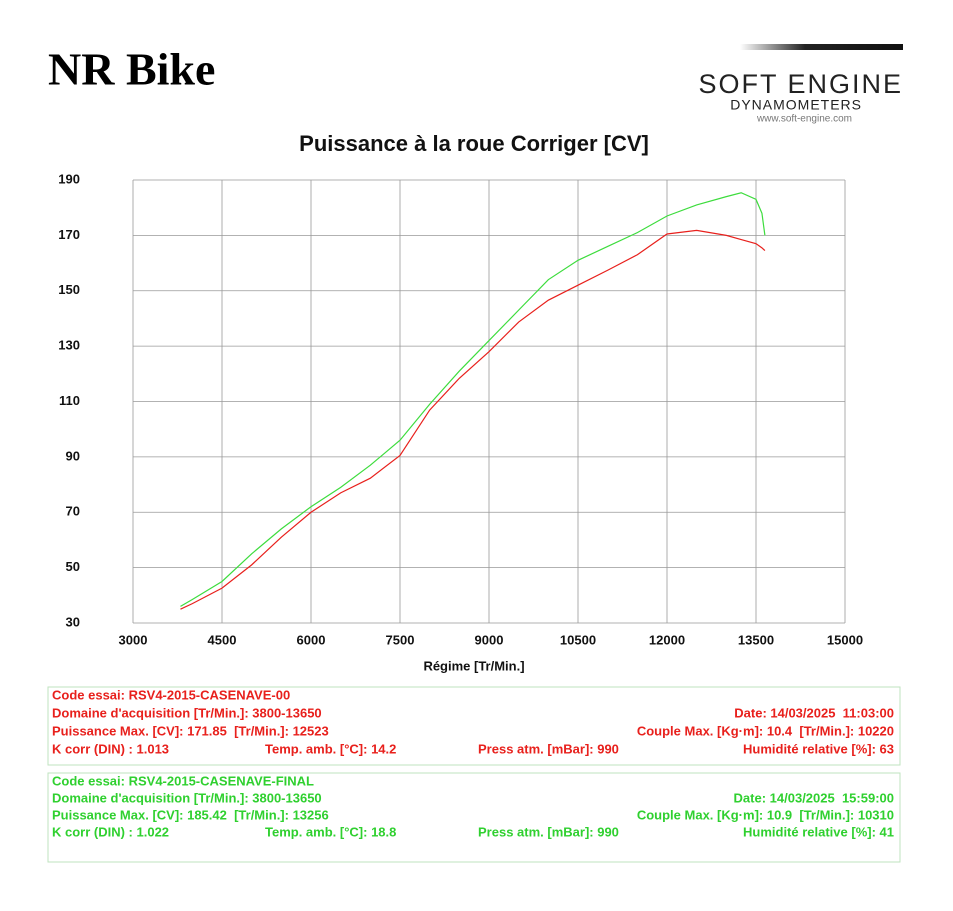 The width and height of the screenshot is (953, 911). I want to click on y-tick-label: 50, so click(73, 566).